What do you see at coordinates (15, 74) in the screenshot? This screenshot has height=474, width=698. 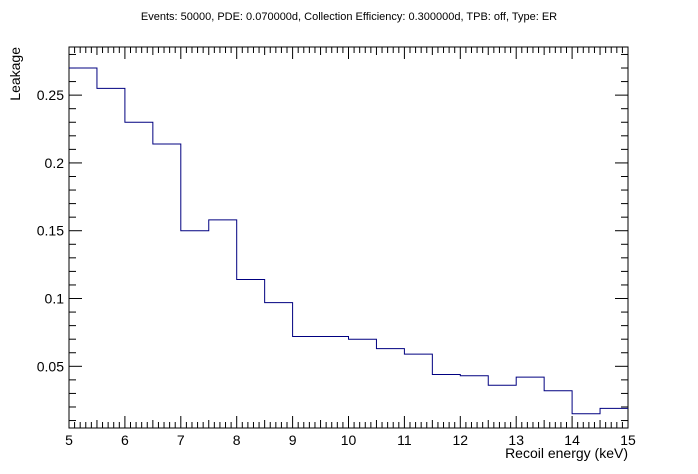 I see `y-axis-title: Leakage` at bounding box center [15, 74].